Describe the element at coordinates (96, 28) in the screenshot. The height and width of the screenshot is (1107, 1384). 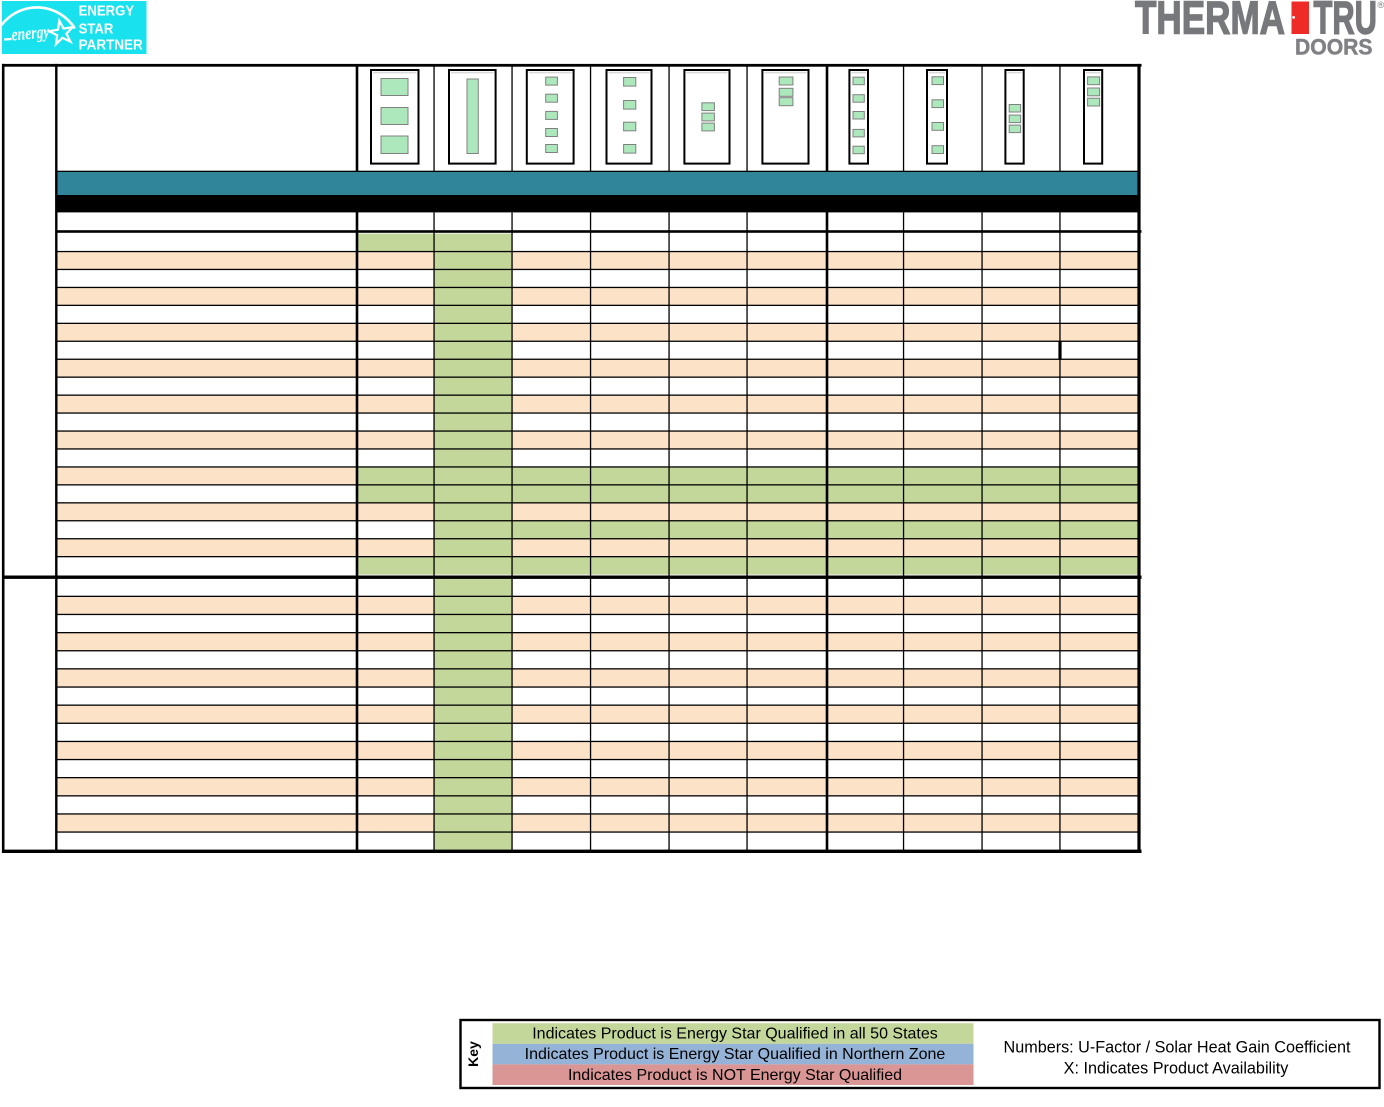
I see `svg-text: STAR` at that location.